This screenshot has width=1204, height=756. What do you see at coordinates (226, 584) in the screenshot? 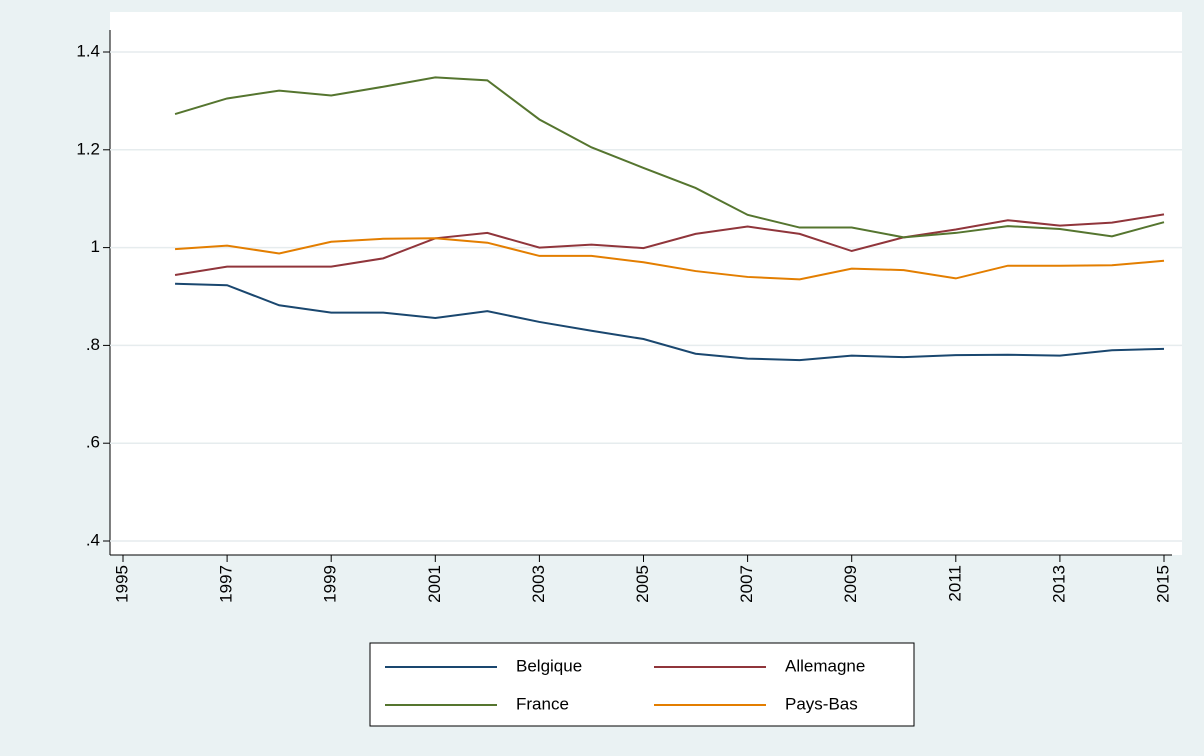
I see `x-tick-label: 1997` at bounding box center [226, 584].